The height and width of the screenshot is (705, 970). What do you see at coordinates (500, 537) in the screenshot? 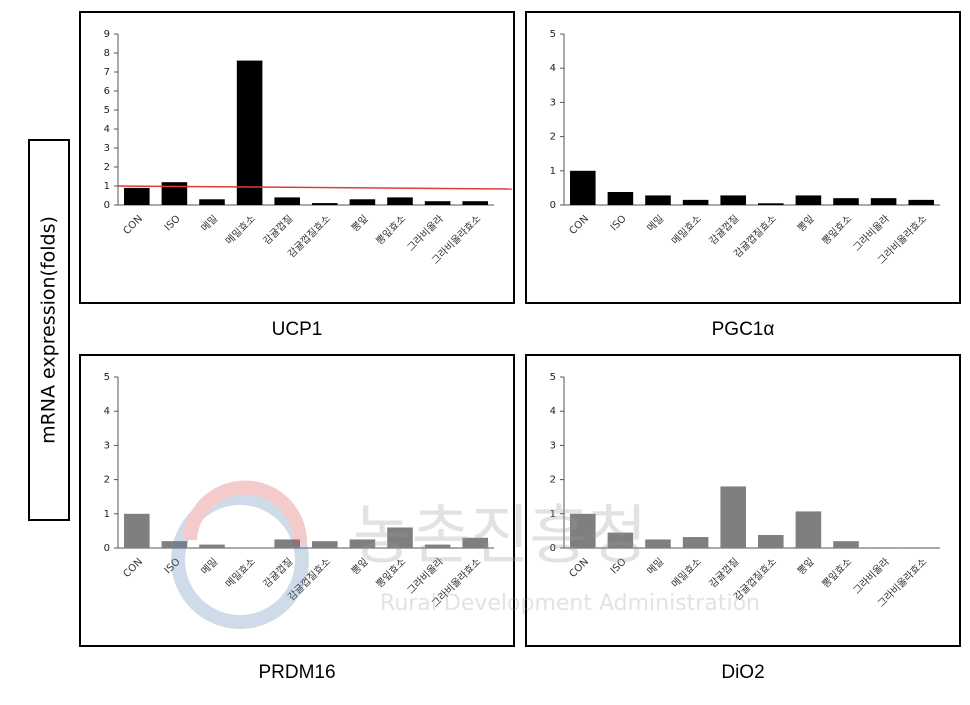
I see `watermark-text: 농촌진흥청` at bounding box center [500, 537].